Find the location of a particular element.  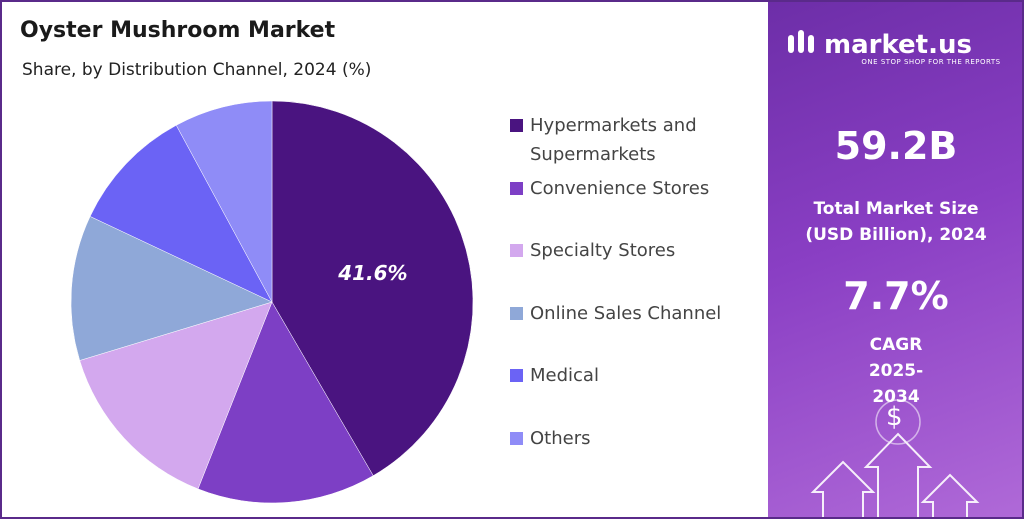

stat-value: 59.2B is located at coordinates (896, 146).